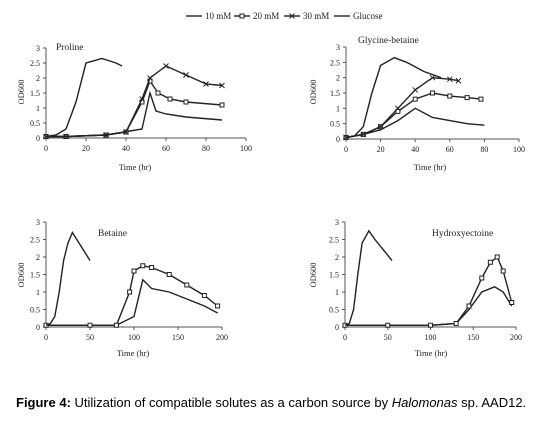  Describe the element at coordinates (256, 16) in the screenshot. I see `legend-item-20-mm: 20 mM` at that location.